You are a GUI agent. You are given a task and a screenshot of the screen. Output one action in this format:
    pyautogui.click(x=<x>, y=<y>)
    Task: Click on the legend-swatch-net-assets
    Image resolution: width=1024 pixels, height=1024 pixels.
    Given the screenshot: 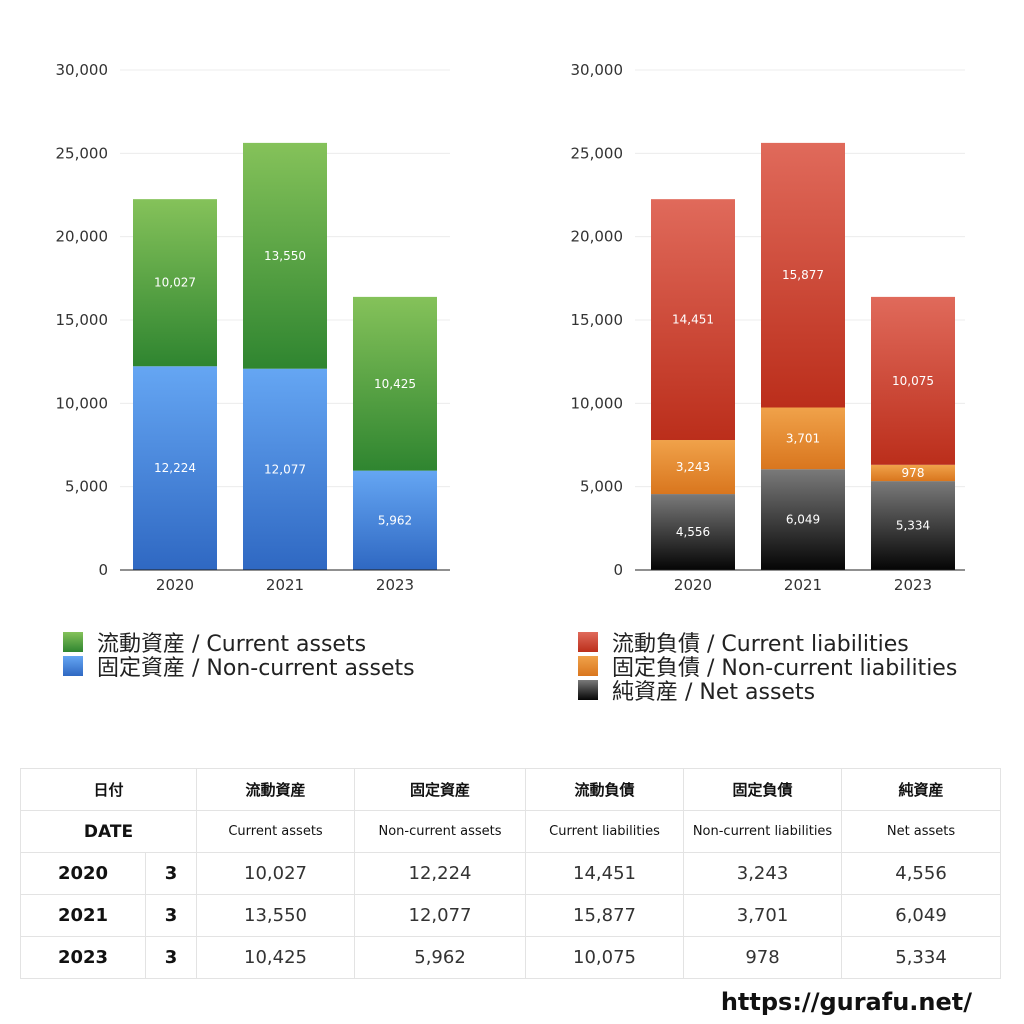 What is the action you would take?
    pyautogui.click(x=588, y=690)
    